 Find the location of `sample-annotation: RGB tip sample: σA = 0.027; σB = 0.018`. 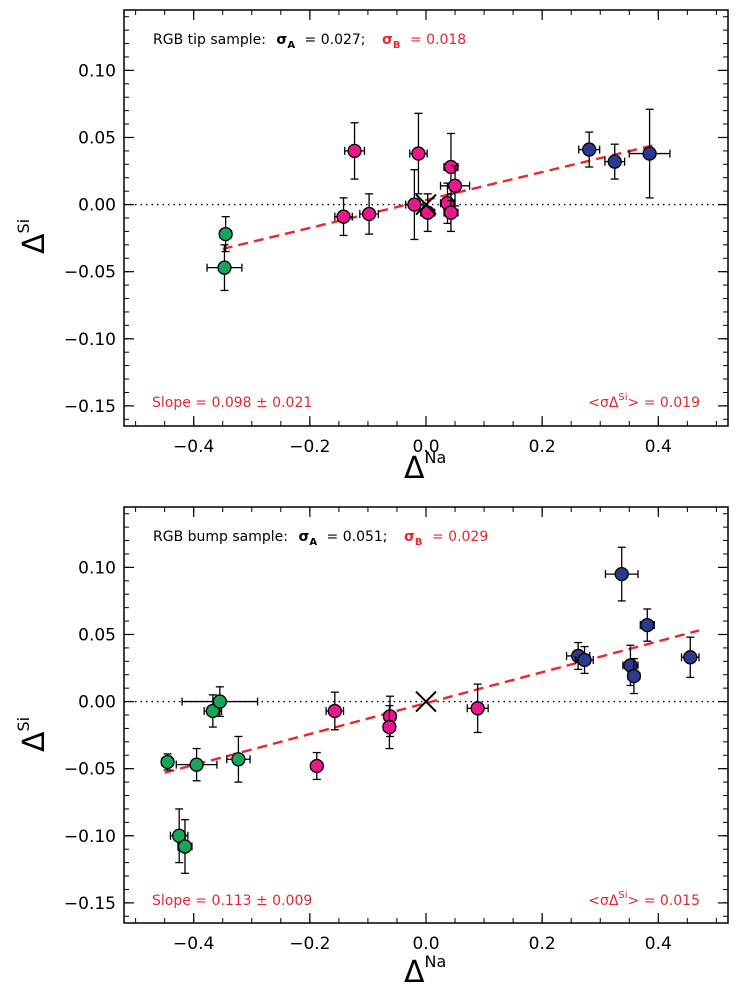

sample-annotation: RGB tip sample: σA = 0.027; σB = 0.018 is located at coordinates (309, 42).